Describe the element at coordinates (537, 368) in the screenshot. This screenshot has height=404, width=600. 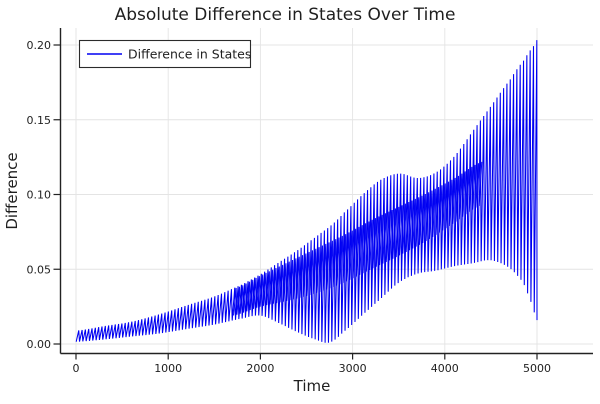
I see `x-tick-label: 5000` at that location.